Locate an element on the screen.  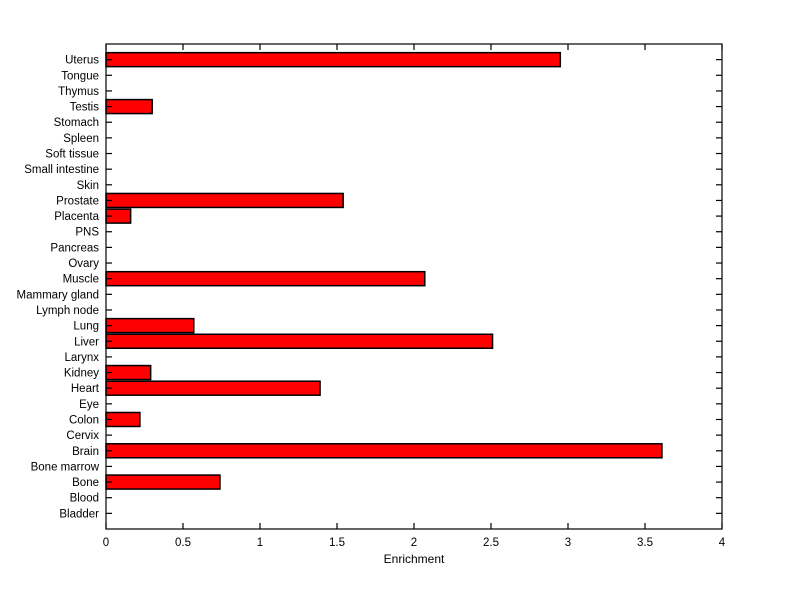
y-tick-label-muscle: Muscle is located at coordinates (81, 280).